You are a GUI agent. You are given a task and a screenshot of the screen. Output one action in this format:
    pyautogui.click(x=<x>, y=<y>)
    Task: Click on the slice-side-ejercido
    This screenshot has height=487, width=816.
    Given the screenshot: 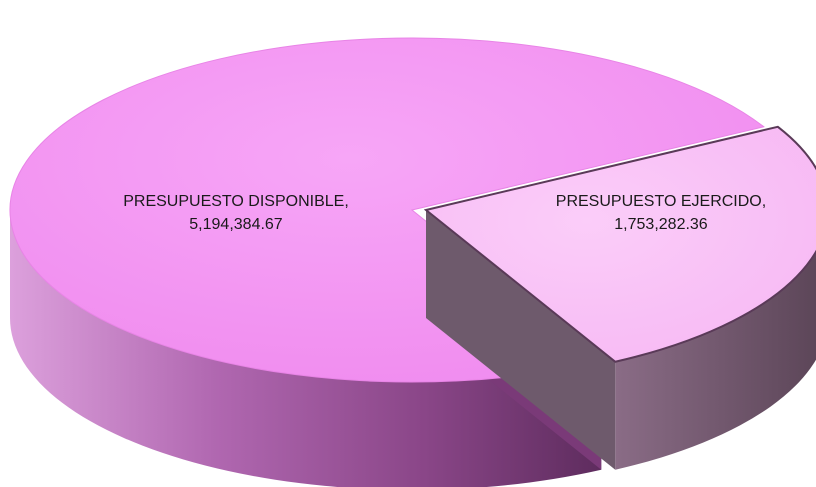 What is the action you would take?
    pyautogui.click(x=715, y=360)
    